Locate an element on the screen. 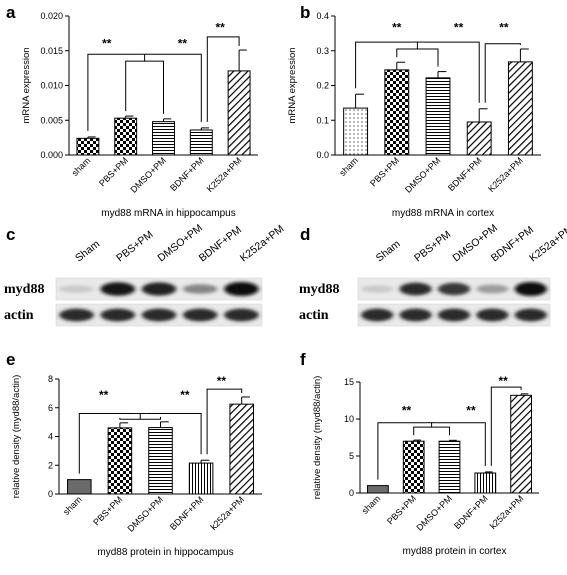  y-tick-label: 6 is located at coordinates (50, 408).